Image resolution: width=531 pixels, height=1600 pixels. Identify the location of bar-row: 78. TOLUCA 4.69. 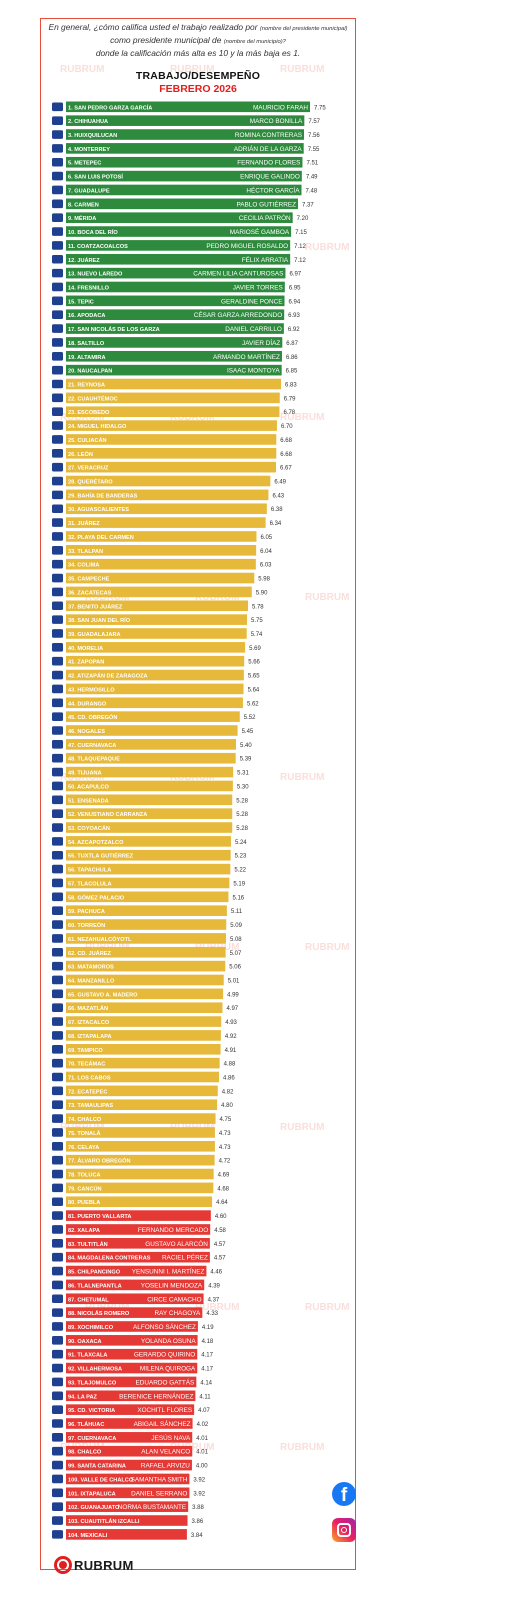
(141, 1174).